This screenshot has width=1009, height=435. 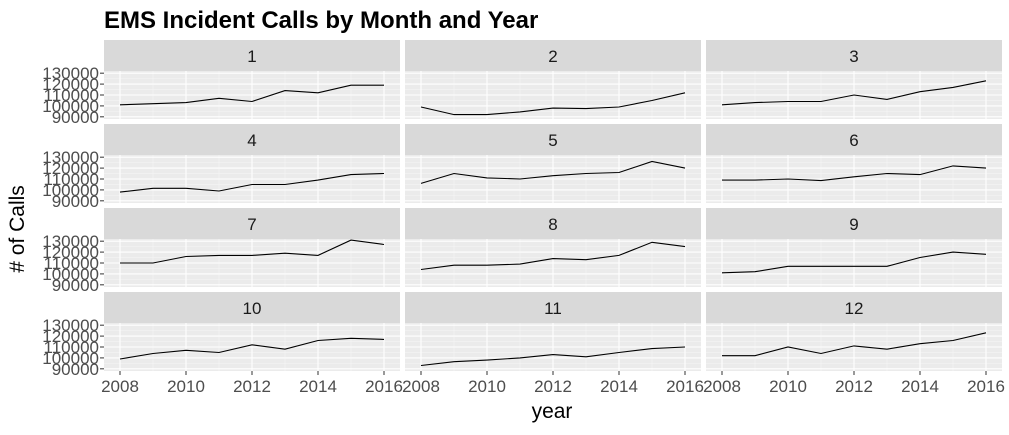 I want to click on facet-panel-11: 11 2008 2010 2012 2014 2016, so click(x=553, y=344).